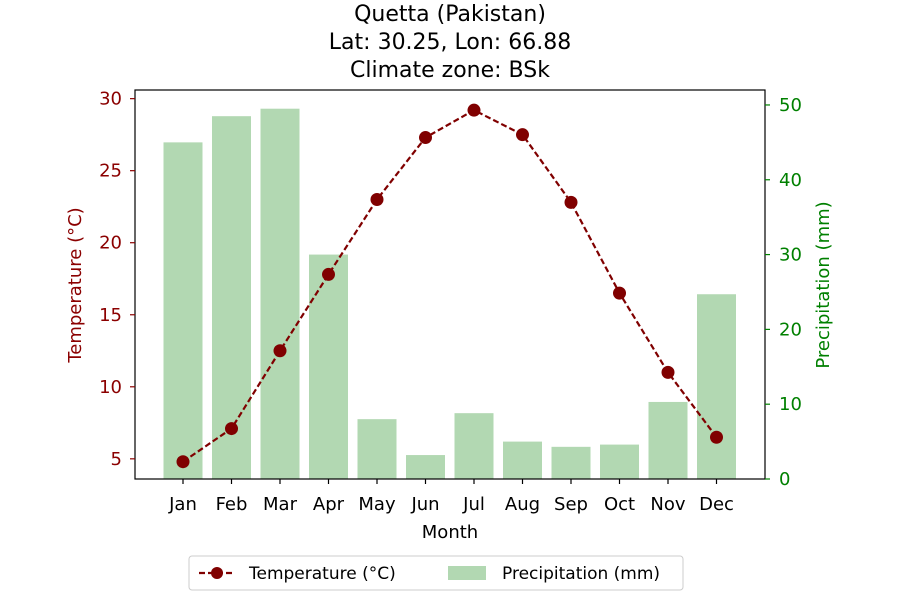 The height and width of the screenshot is (600, 900). I want to click on left-axis-label: Temperature (°C), so click(75, 285).